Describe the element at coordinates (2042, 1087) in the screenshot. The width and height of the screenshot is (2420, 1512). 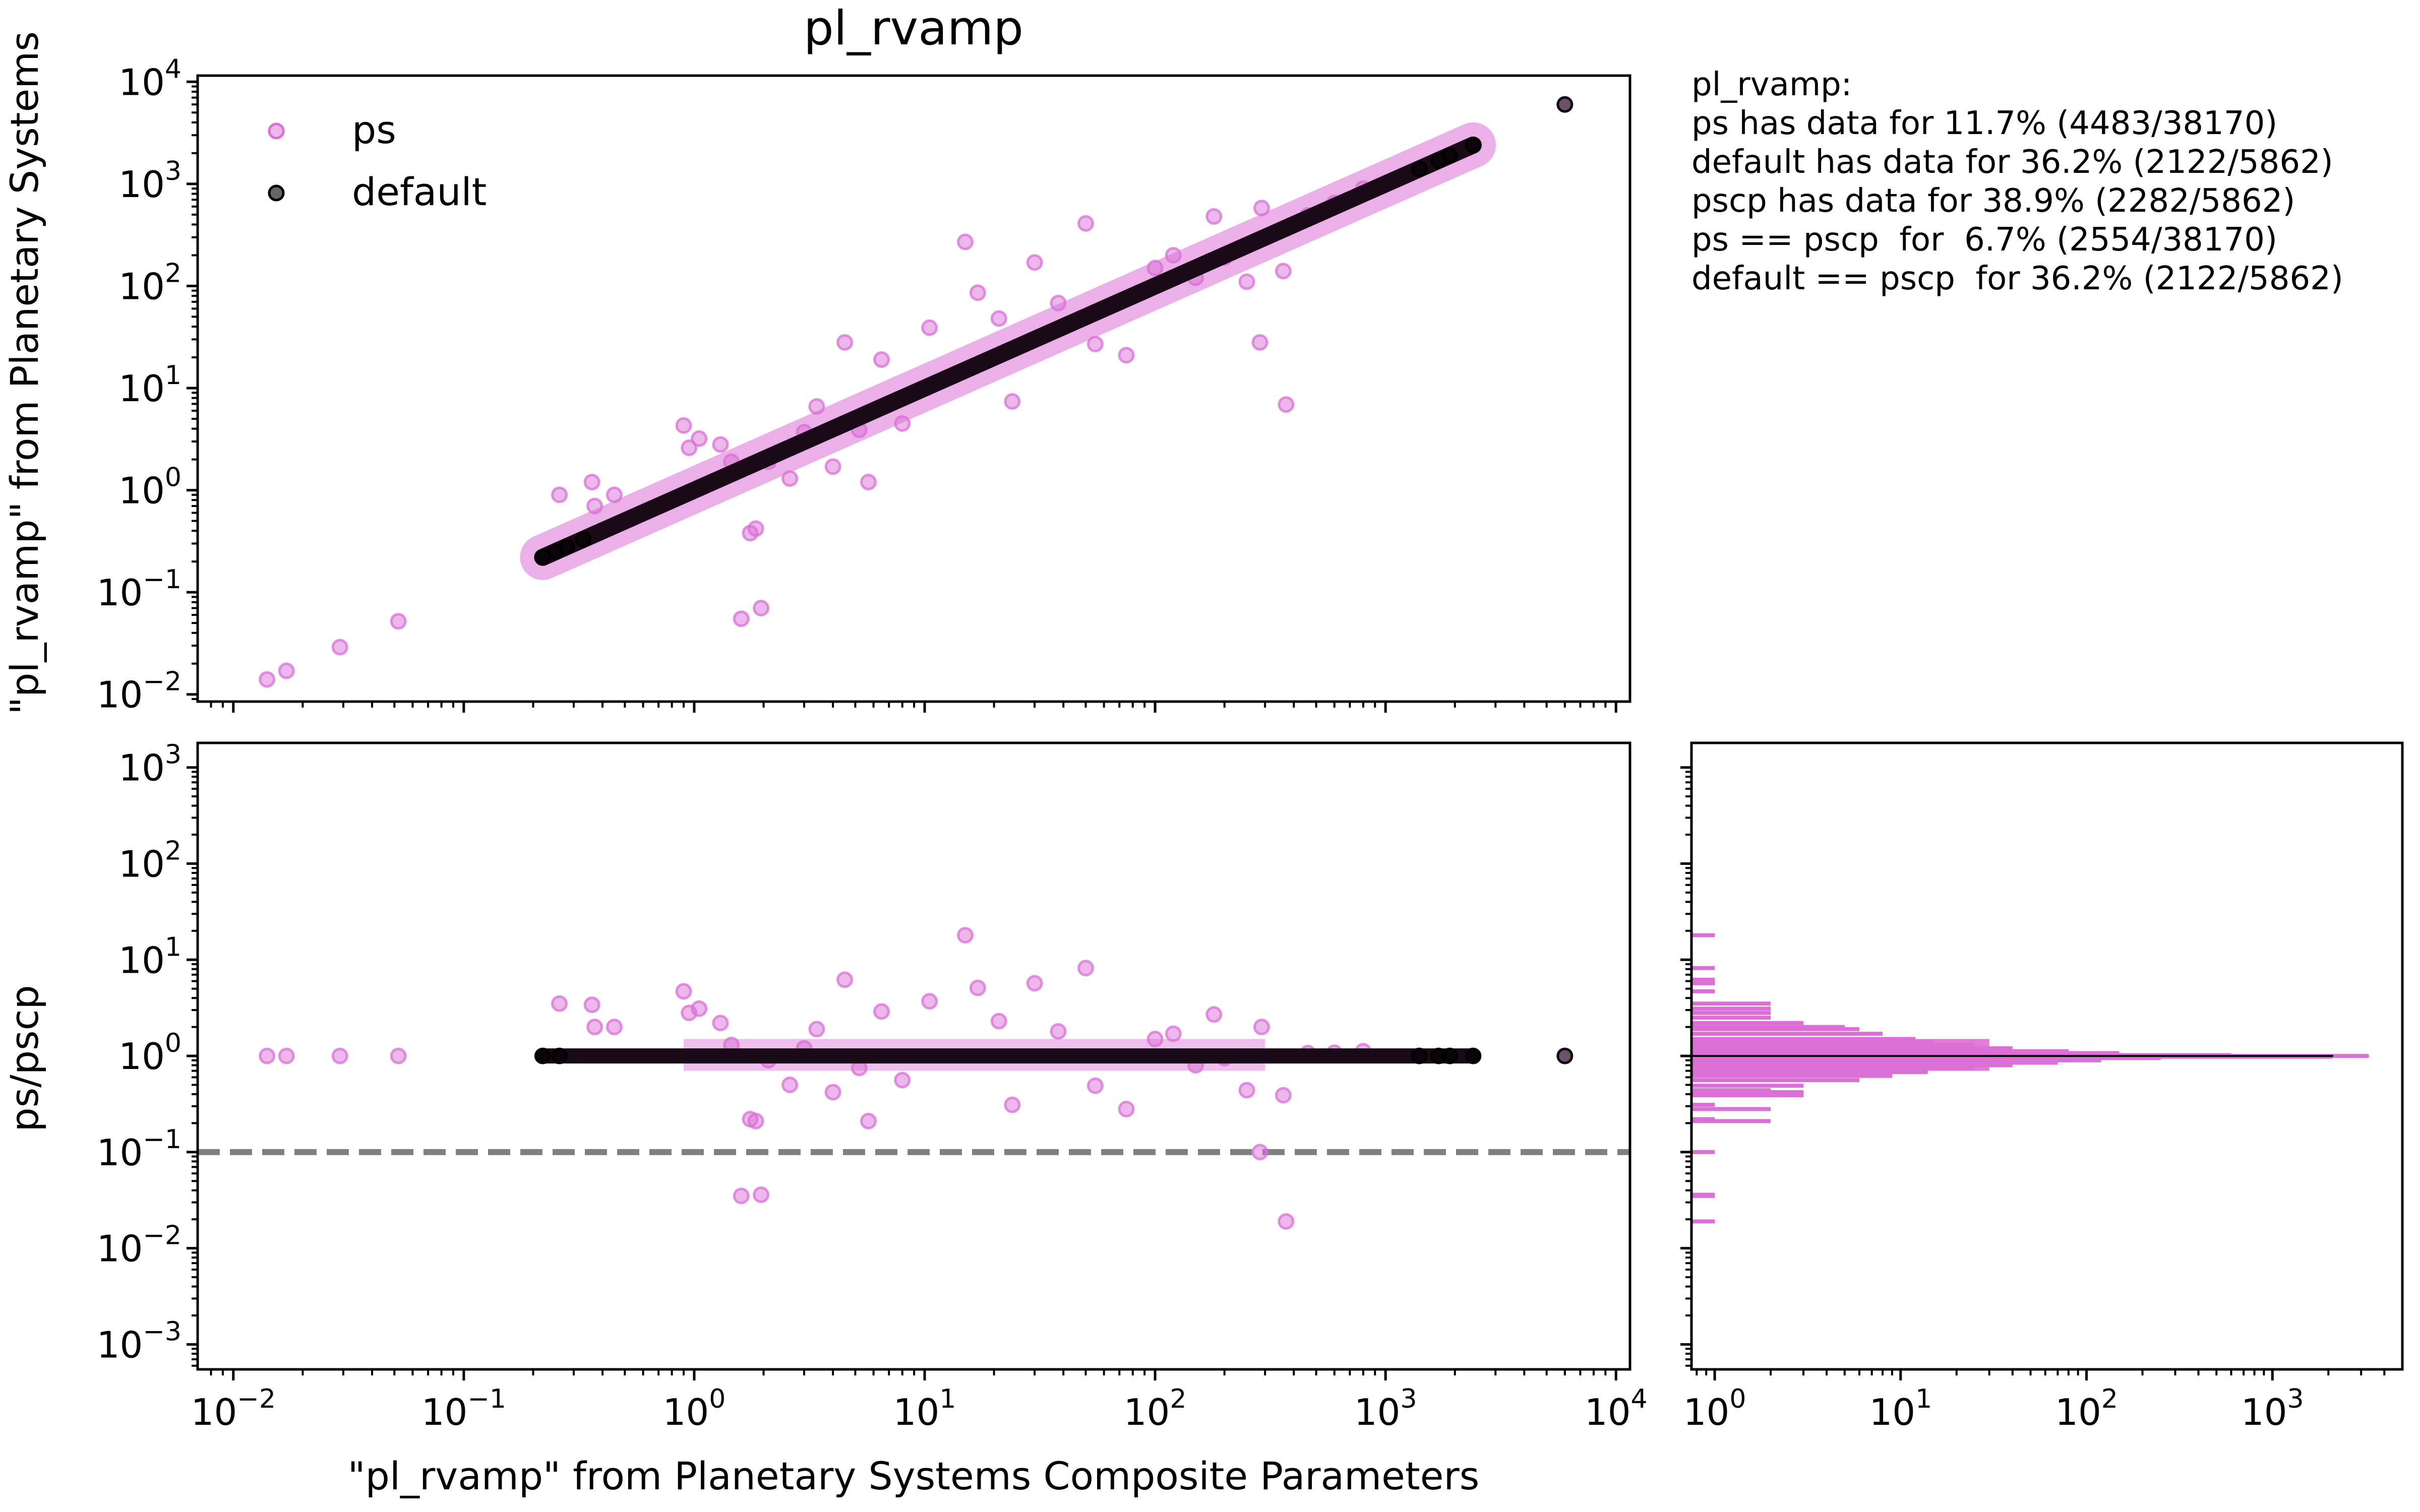
I see `ratio-histogram-panel: 10⁰ 10¹ 10² 10³` at that location.